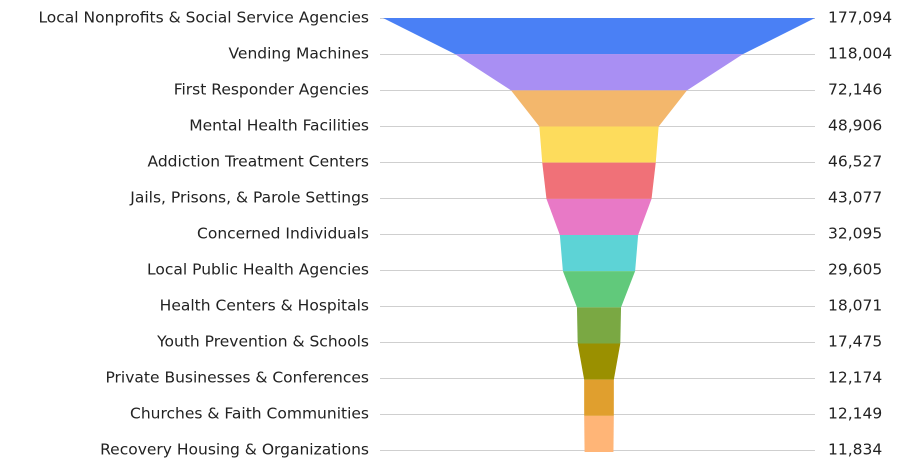  What do you see at coordinates (279, 126) in the screenshot?
I see `category-label: Mental Health Facilities` at bounding box center [279, 126].